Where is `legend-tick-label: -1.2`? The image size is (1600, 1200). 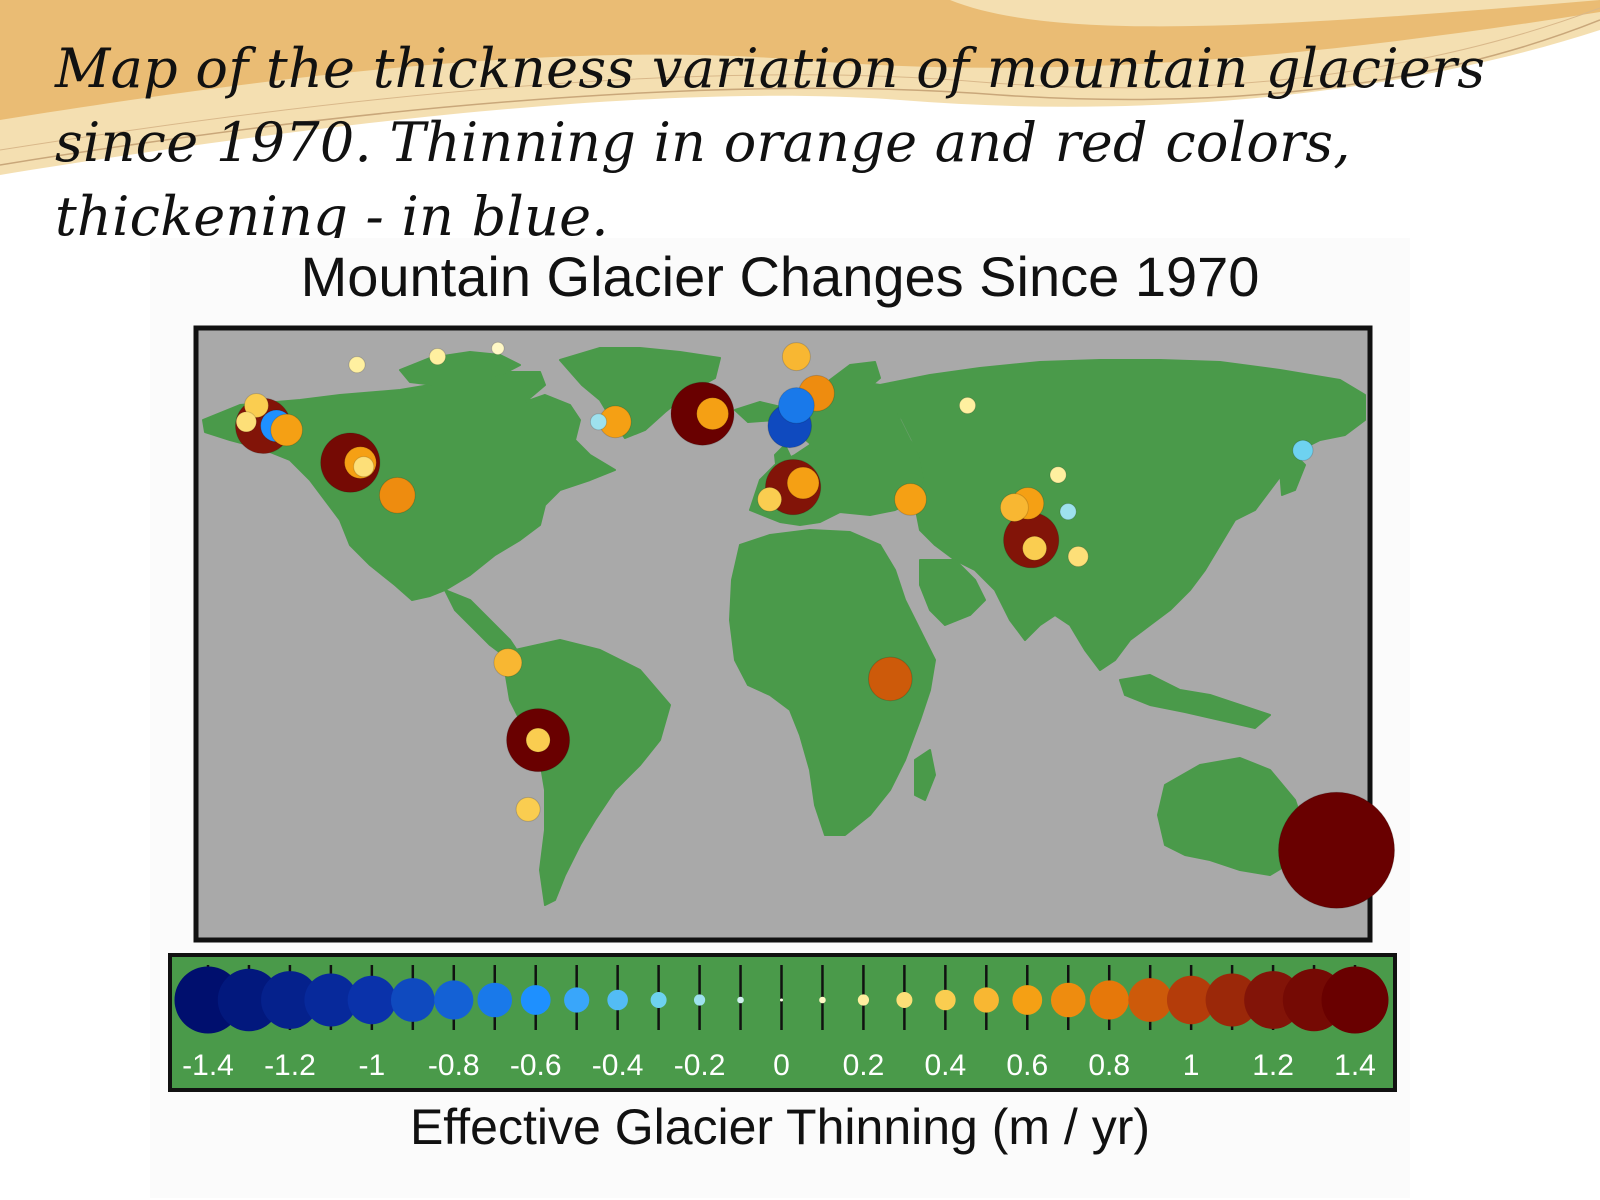
legend-tick-label: -1.2 is located at coordinates (290, 1065).